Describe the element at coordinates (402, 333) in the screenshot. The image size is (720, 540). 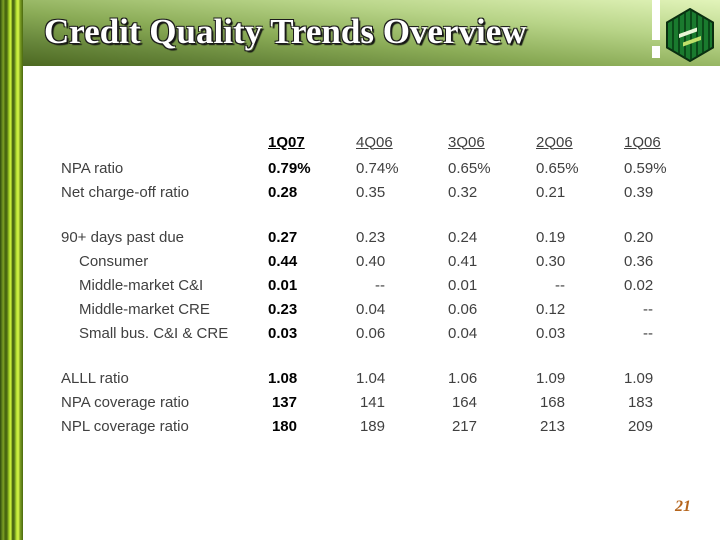
I see `table-cell: 0.06` at that location.